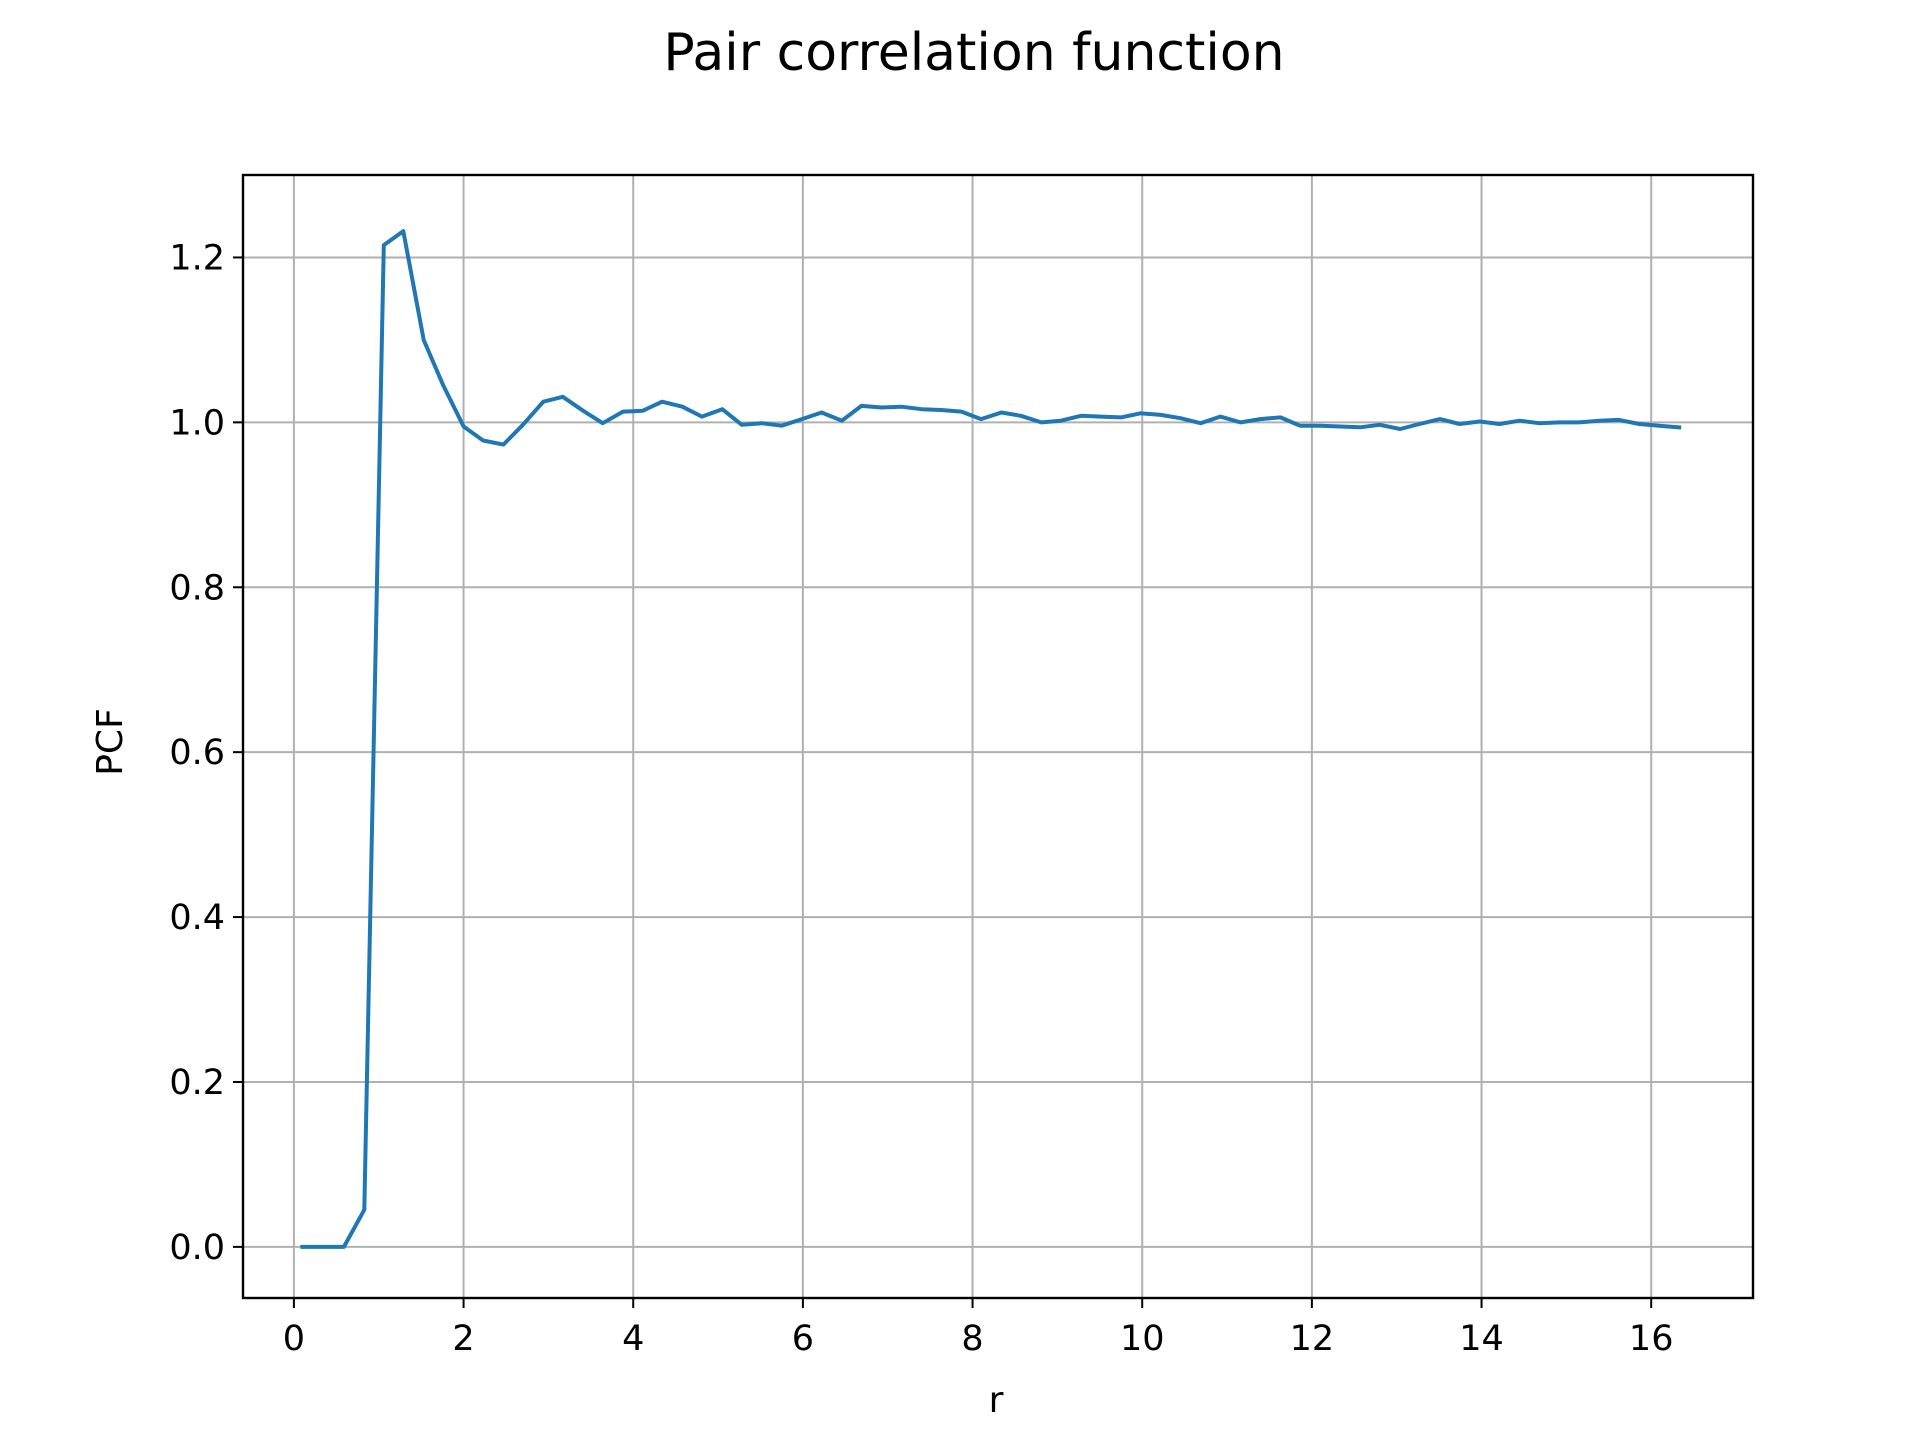 Image resolution: width=1920 pixels, height=1444 pixels. Describe the element at coordinates (803, 1339) in the screenshot. I see `x-tick-label: 6` at that location.